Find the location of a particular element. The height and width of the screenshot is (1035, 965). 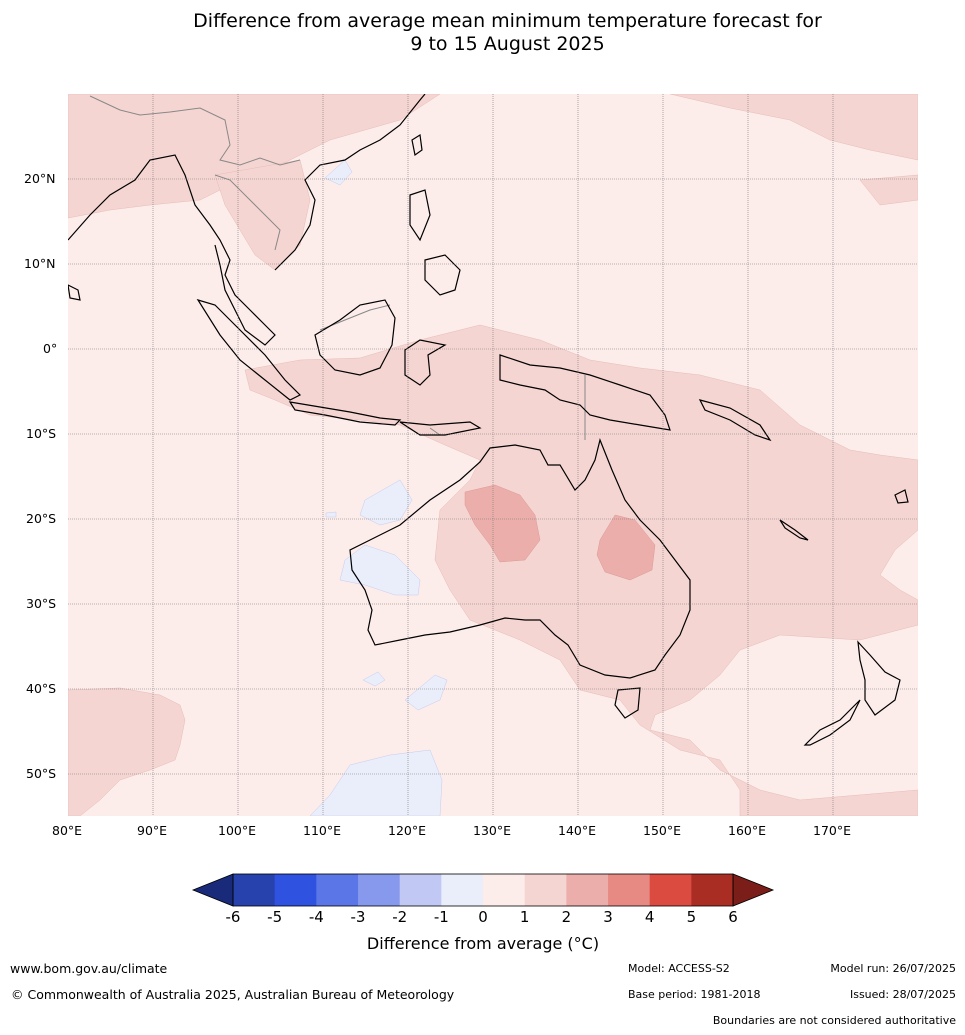

coastline-taiwan is located at coordinates (417, 145).